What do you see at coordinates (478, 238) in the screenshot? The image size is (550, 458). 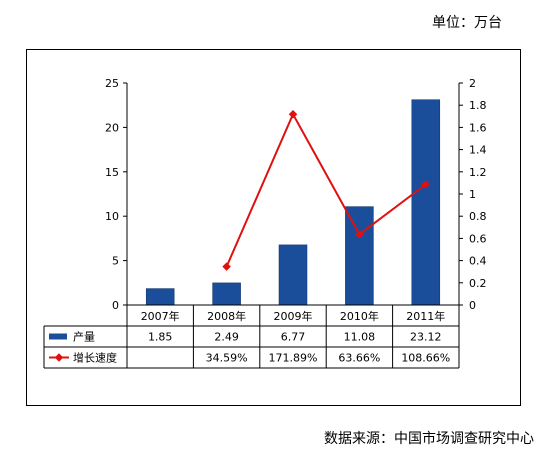 I see `right-tick-label: 0.6` at bounding box center [478, 238].